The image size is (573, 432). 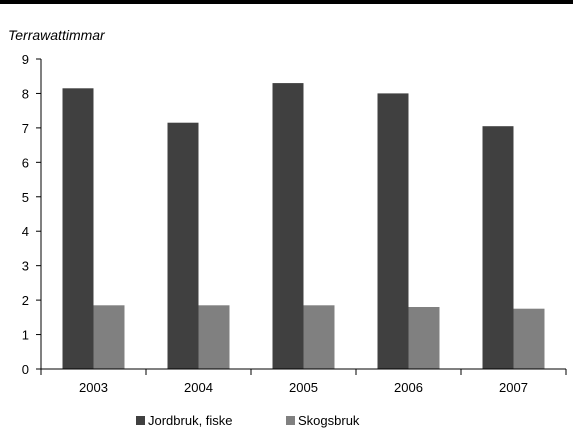 I want to click on legend-label-jordbruk: Jordbruk, fiske, so click(x=190, y=420).